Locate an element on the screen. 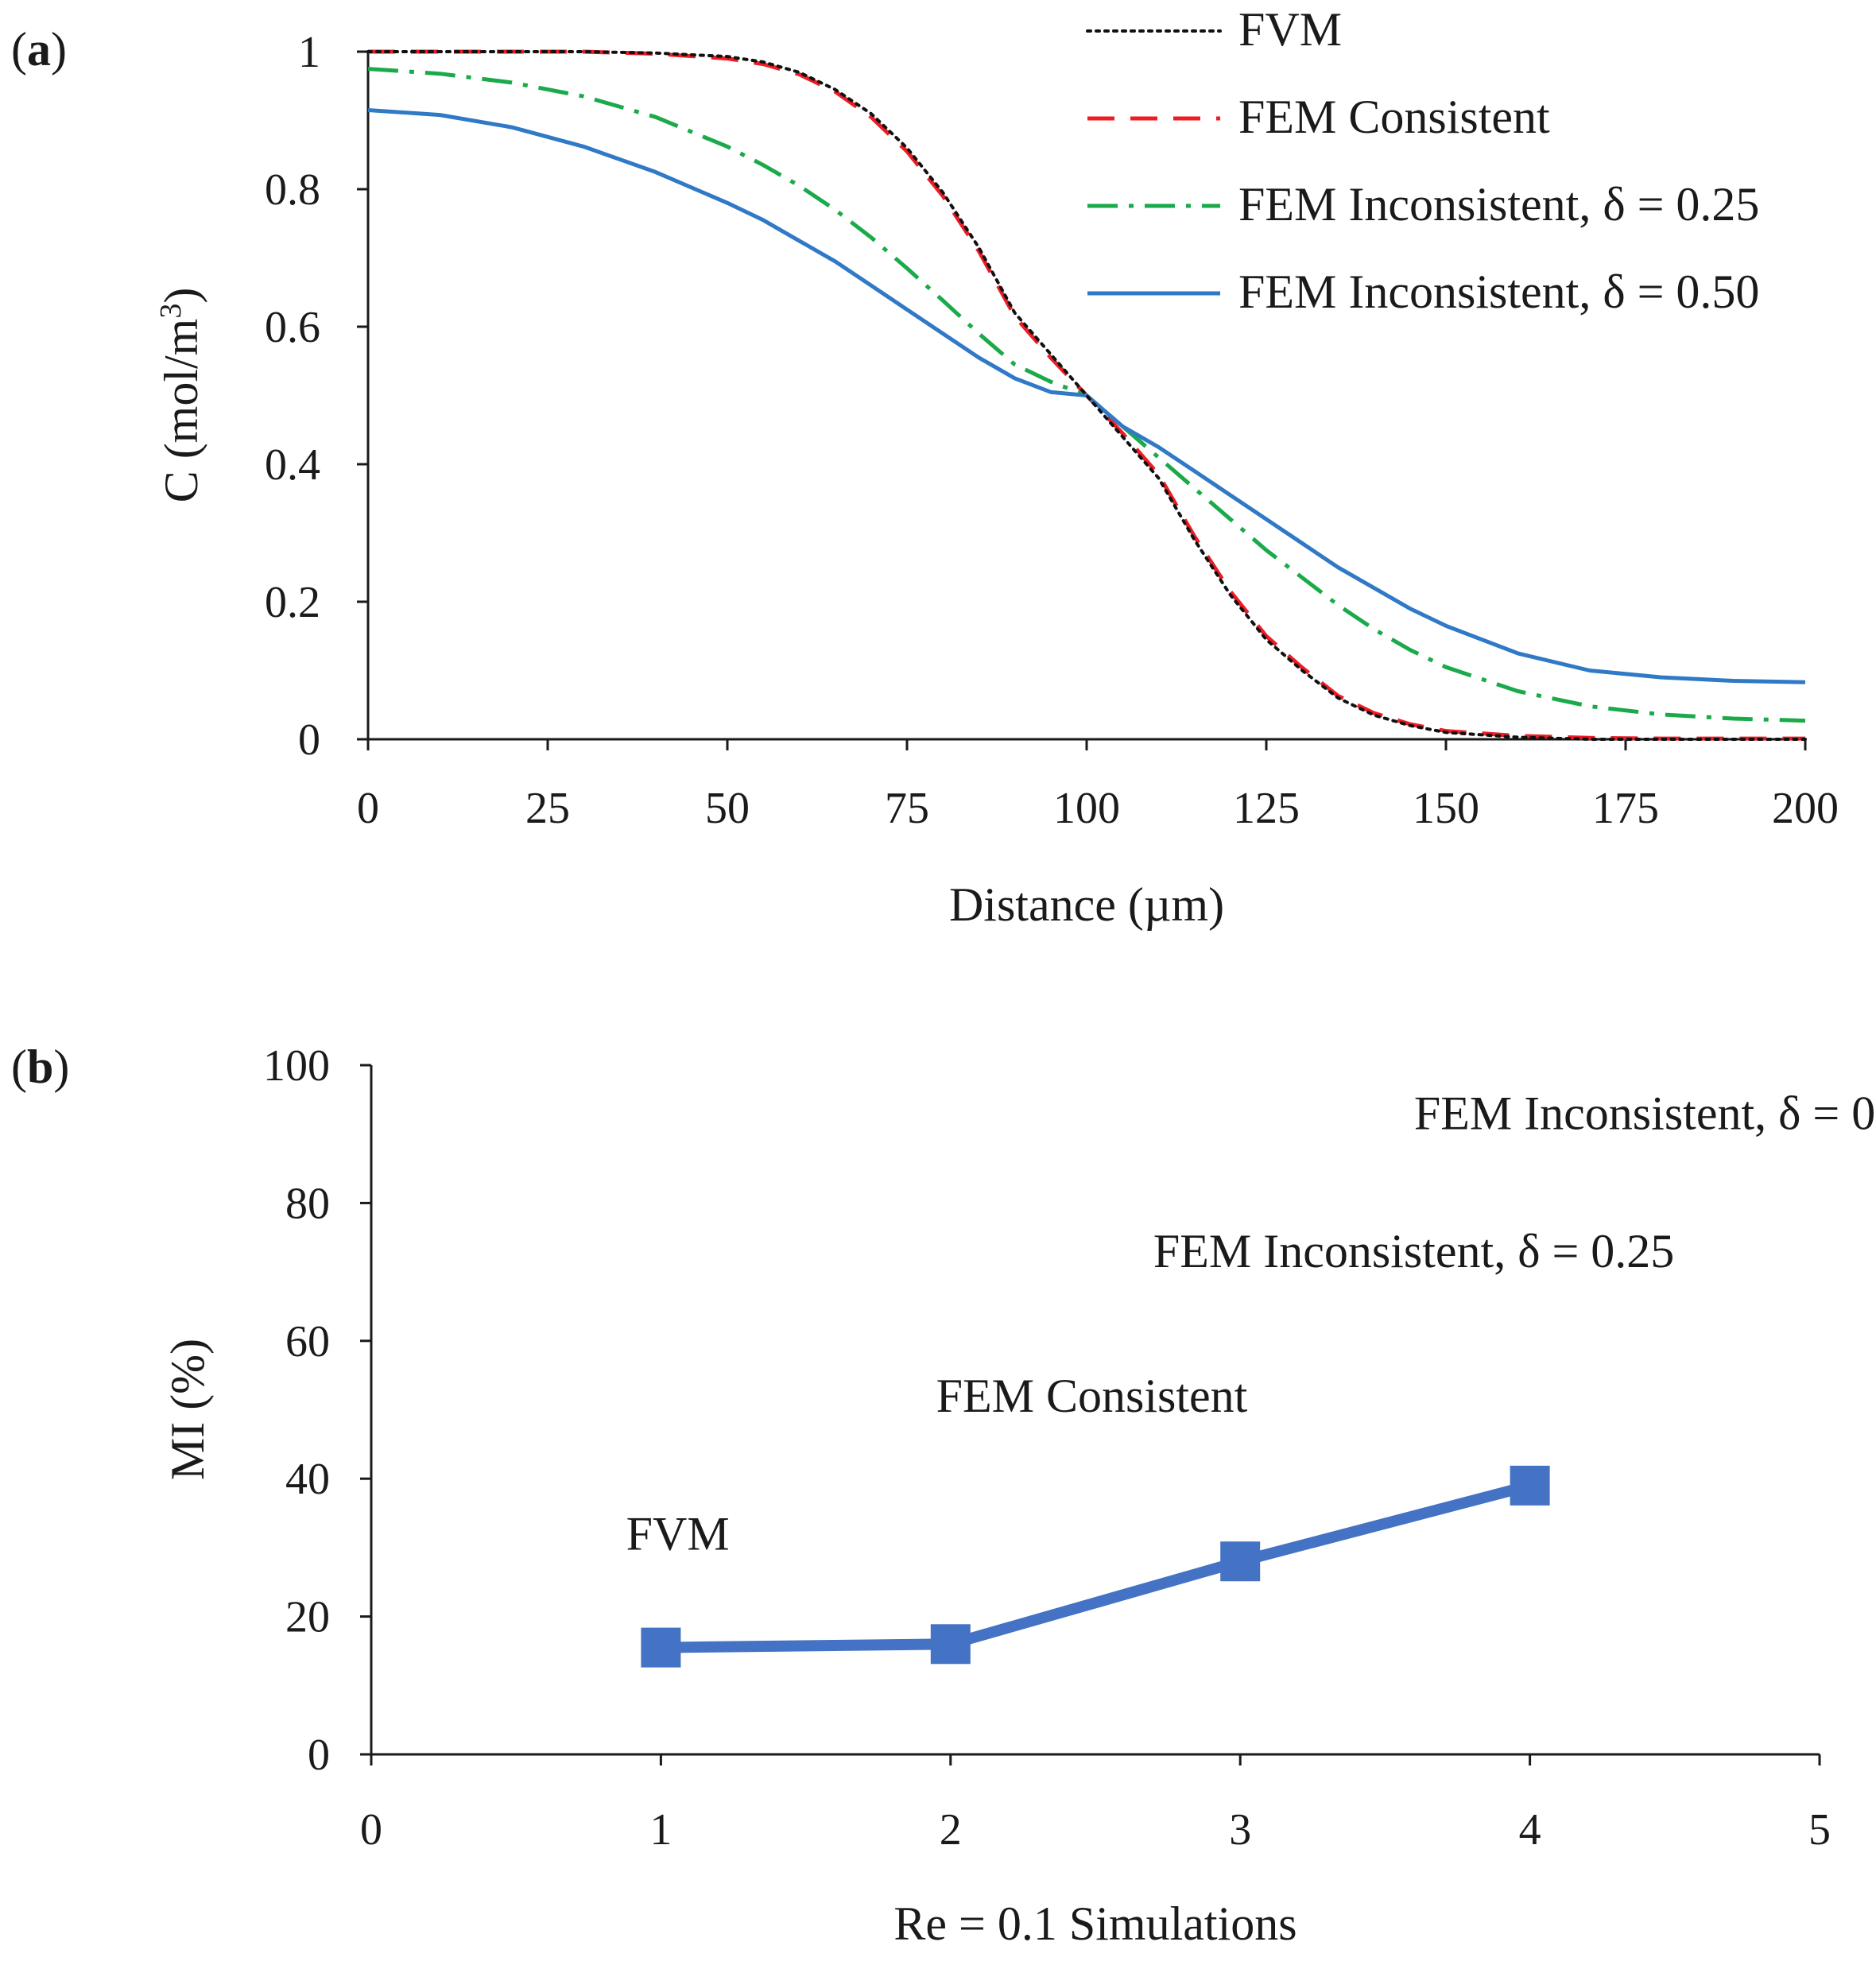 The width and height of the screenshot is (1876, 1969). panel-a-x-tick-label: 175 is located at coordinates (1625, 808).